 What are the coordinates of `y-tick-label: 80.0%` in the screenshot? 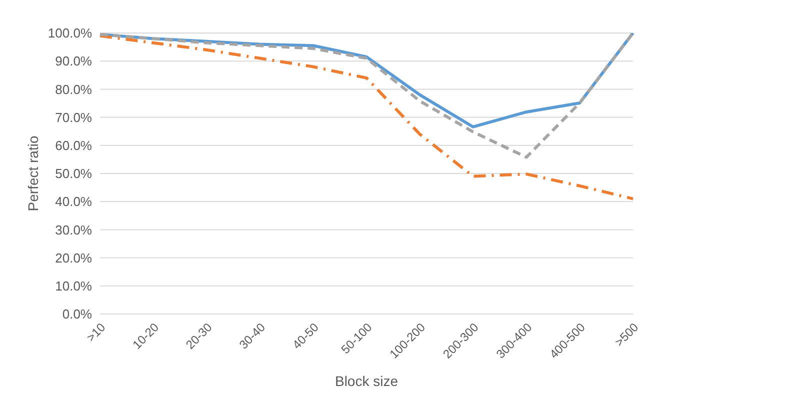 It's located at (73, 89).